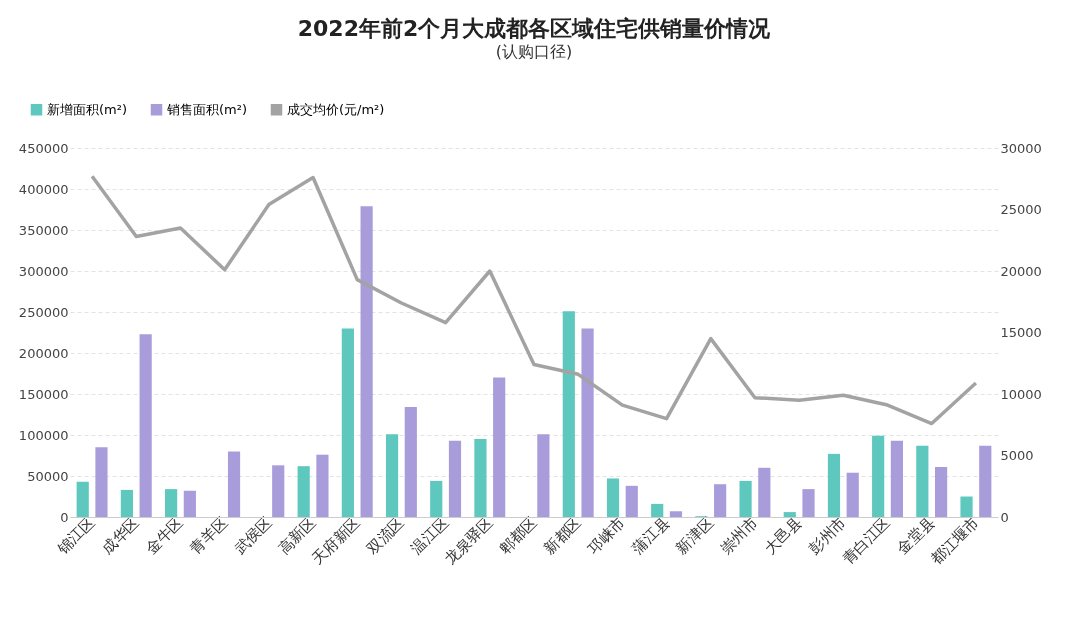  I want to click on x-tick-label: 成华区, so click(120, 535).